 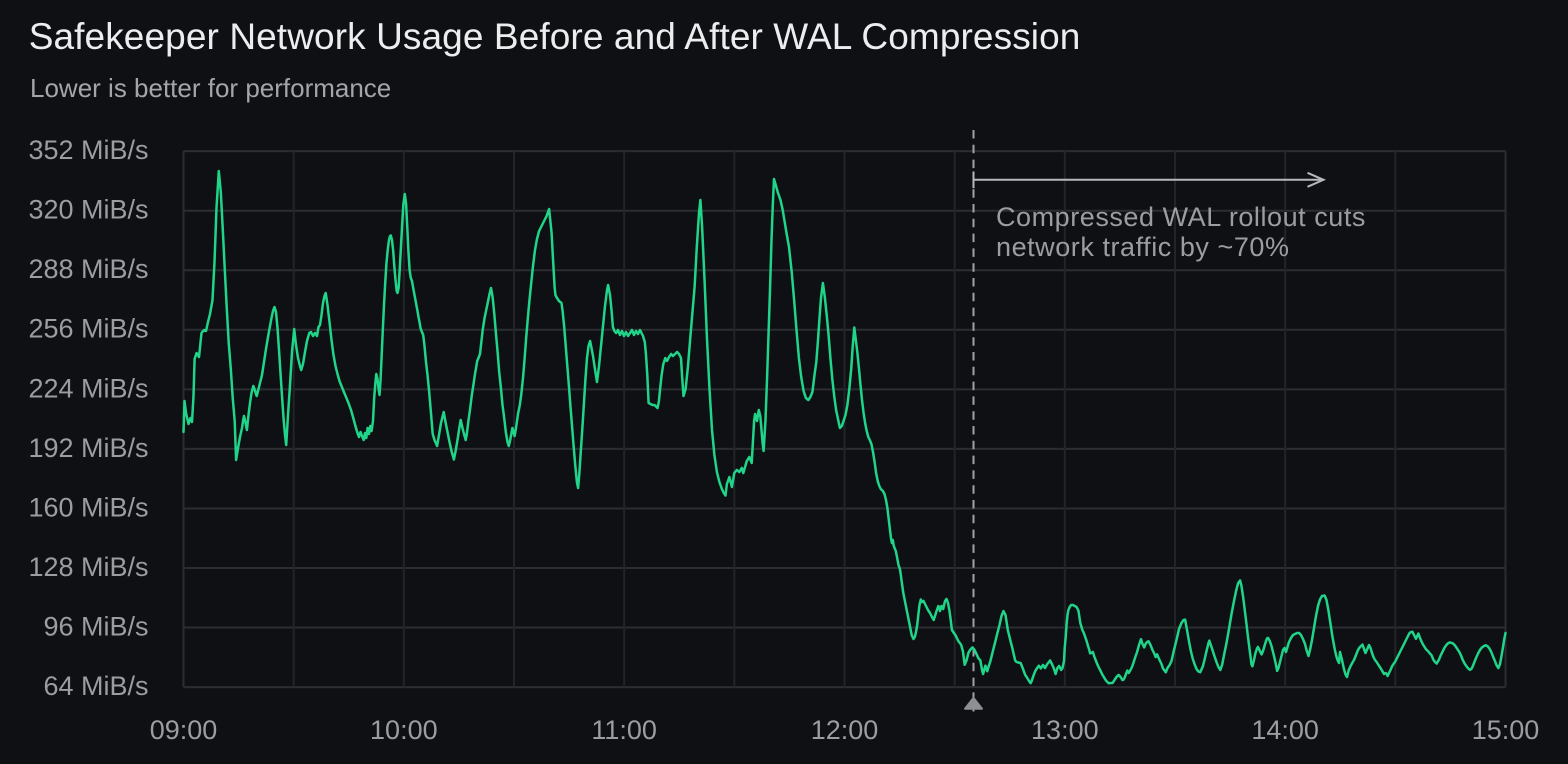 What do you see at coordinates (1285, 730) in the screenshot?
I see `svg-text: 14:00` at bounding box center [1285, 730].